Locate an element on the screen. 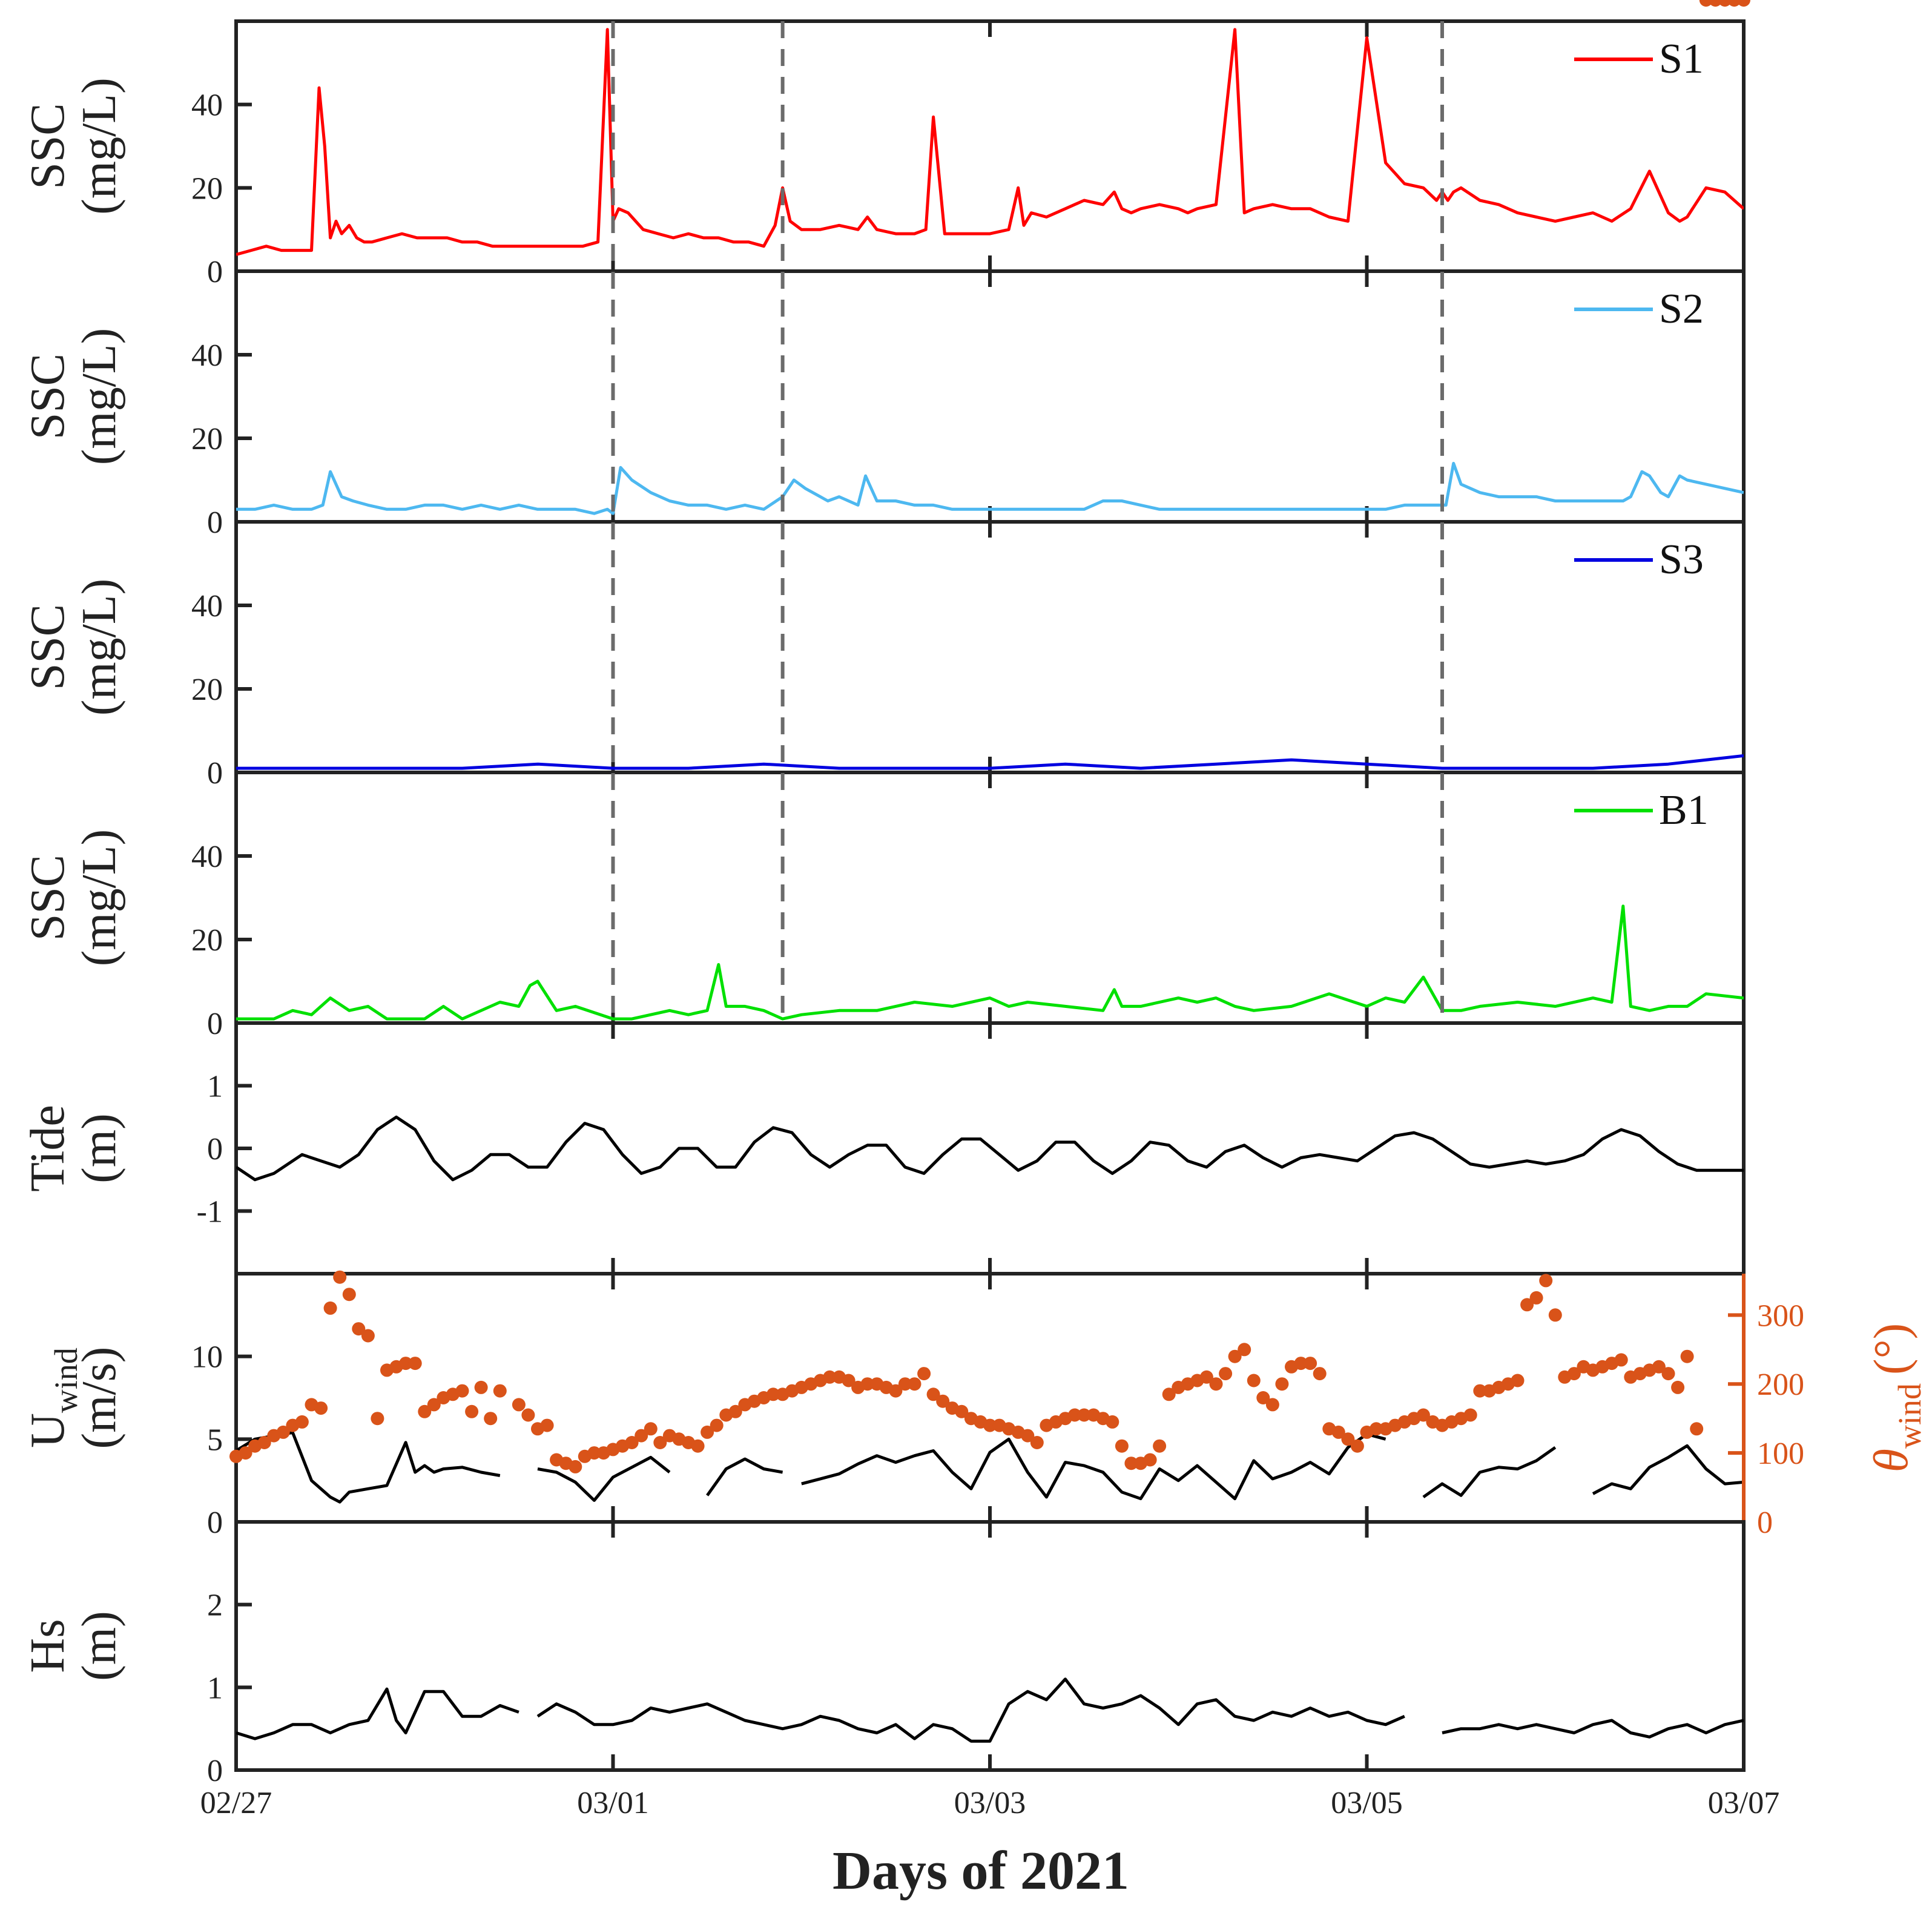  panel-s1: 0 20 40 SSC(mg/L) S1 is located at coordinates (883, 154).